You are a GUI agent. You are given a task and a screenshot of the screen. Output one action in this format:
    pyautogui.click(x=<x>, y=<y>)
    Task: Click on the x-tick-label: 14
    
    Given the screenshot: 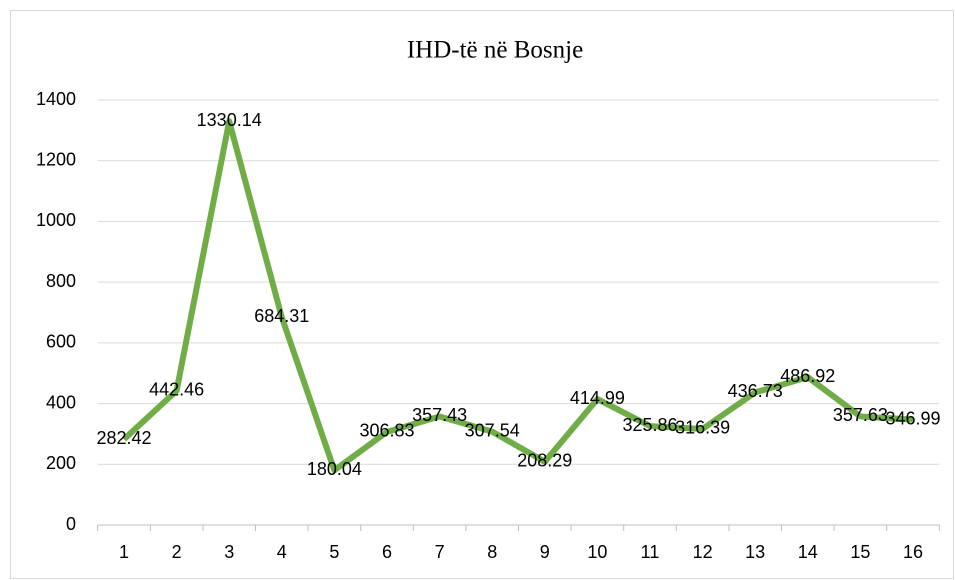 What is the action you would take?
    pyautogui.click(x=808, y=552)
    